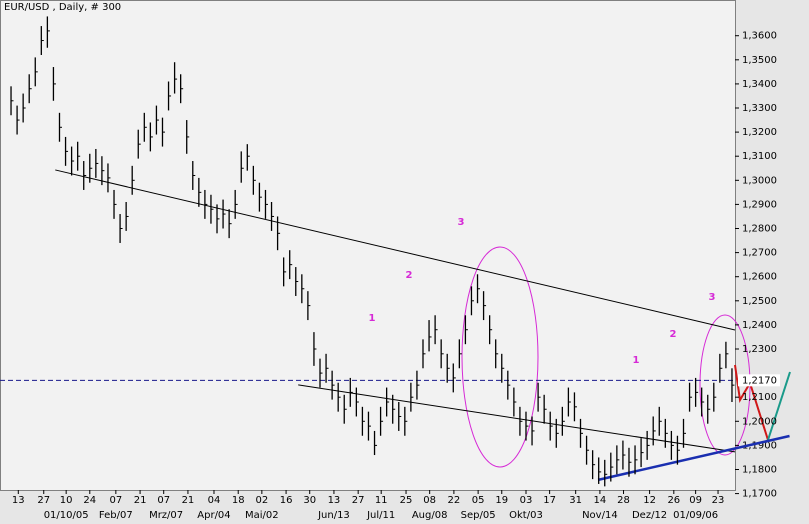 The image size is (809, 524). Describe the element at coordinates (695, 500) in the screenshot. I see `x-tick-label: 09` at that location.